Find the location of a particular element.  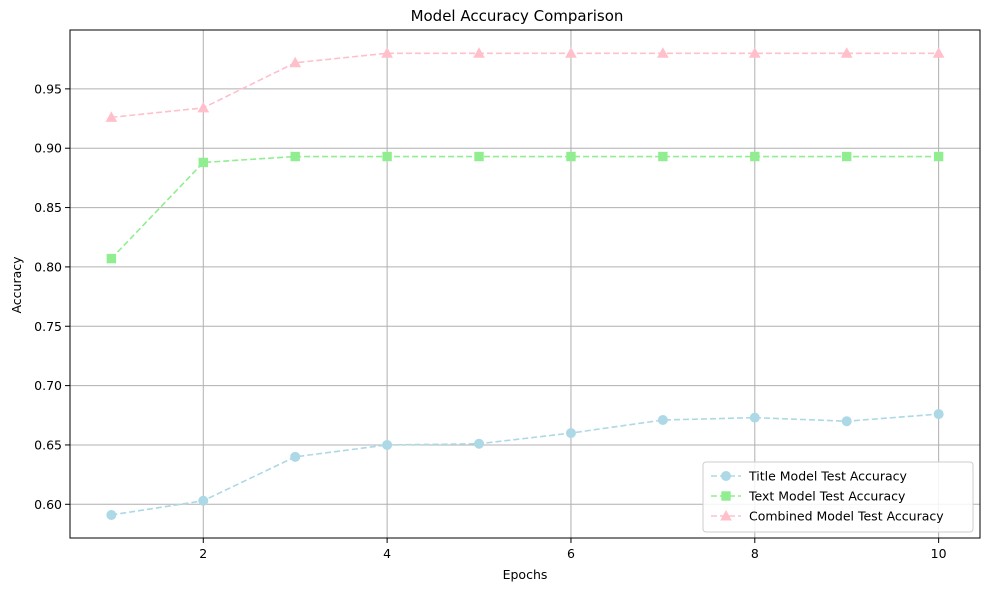

y-axis-label: Accuracy is located at coordinates (16, 285).